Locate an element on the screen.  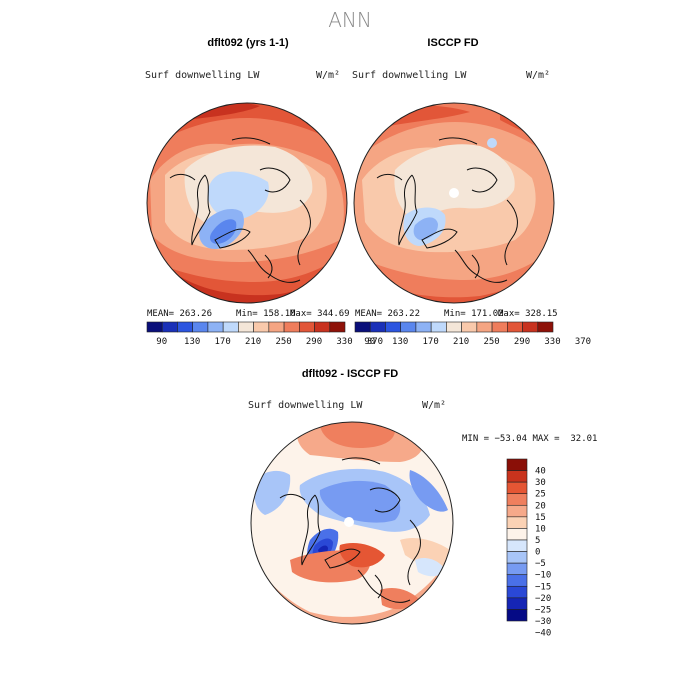
colorbar-model-tick-label: 330 is located at coordinates (344, 342).